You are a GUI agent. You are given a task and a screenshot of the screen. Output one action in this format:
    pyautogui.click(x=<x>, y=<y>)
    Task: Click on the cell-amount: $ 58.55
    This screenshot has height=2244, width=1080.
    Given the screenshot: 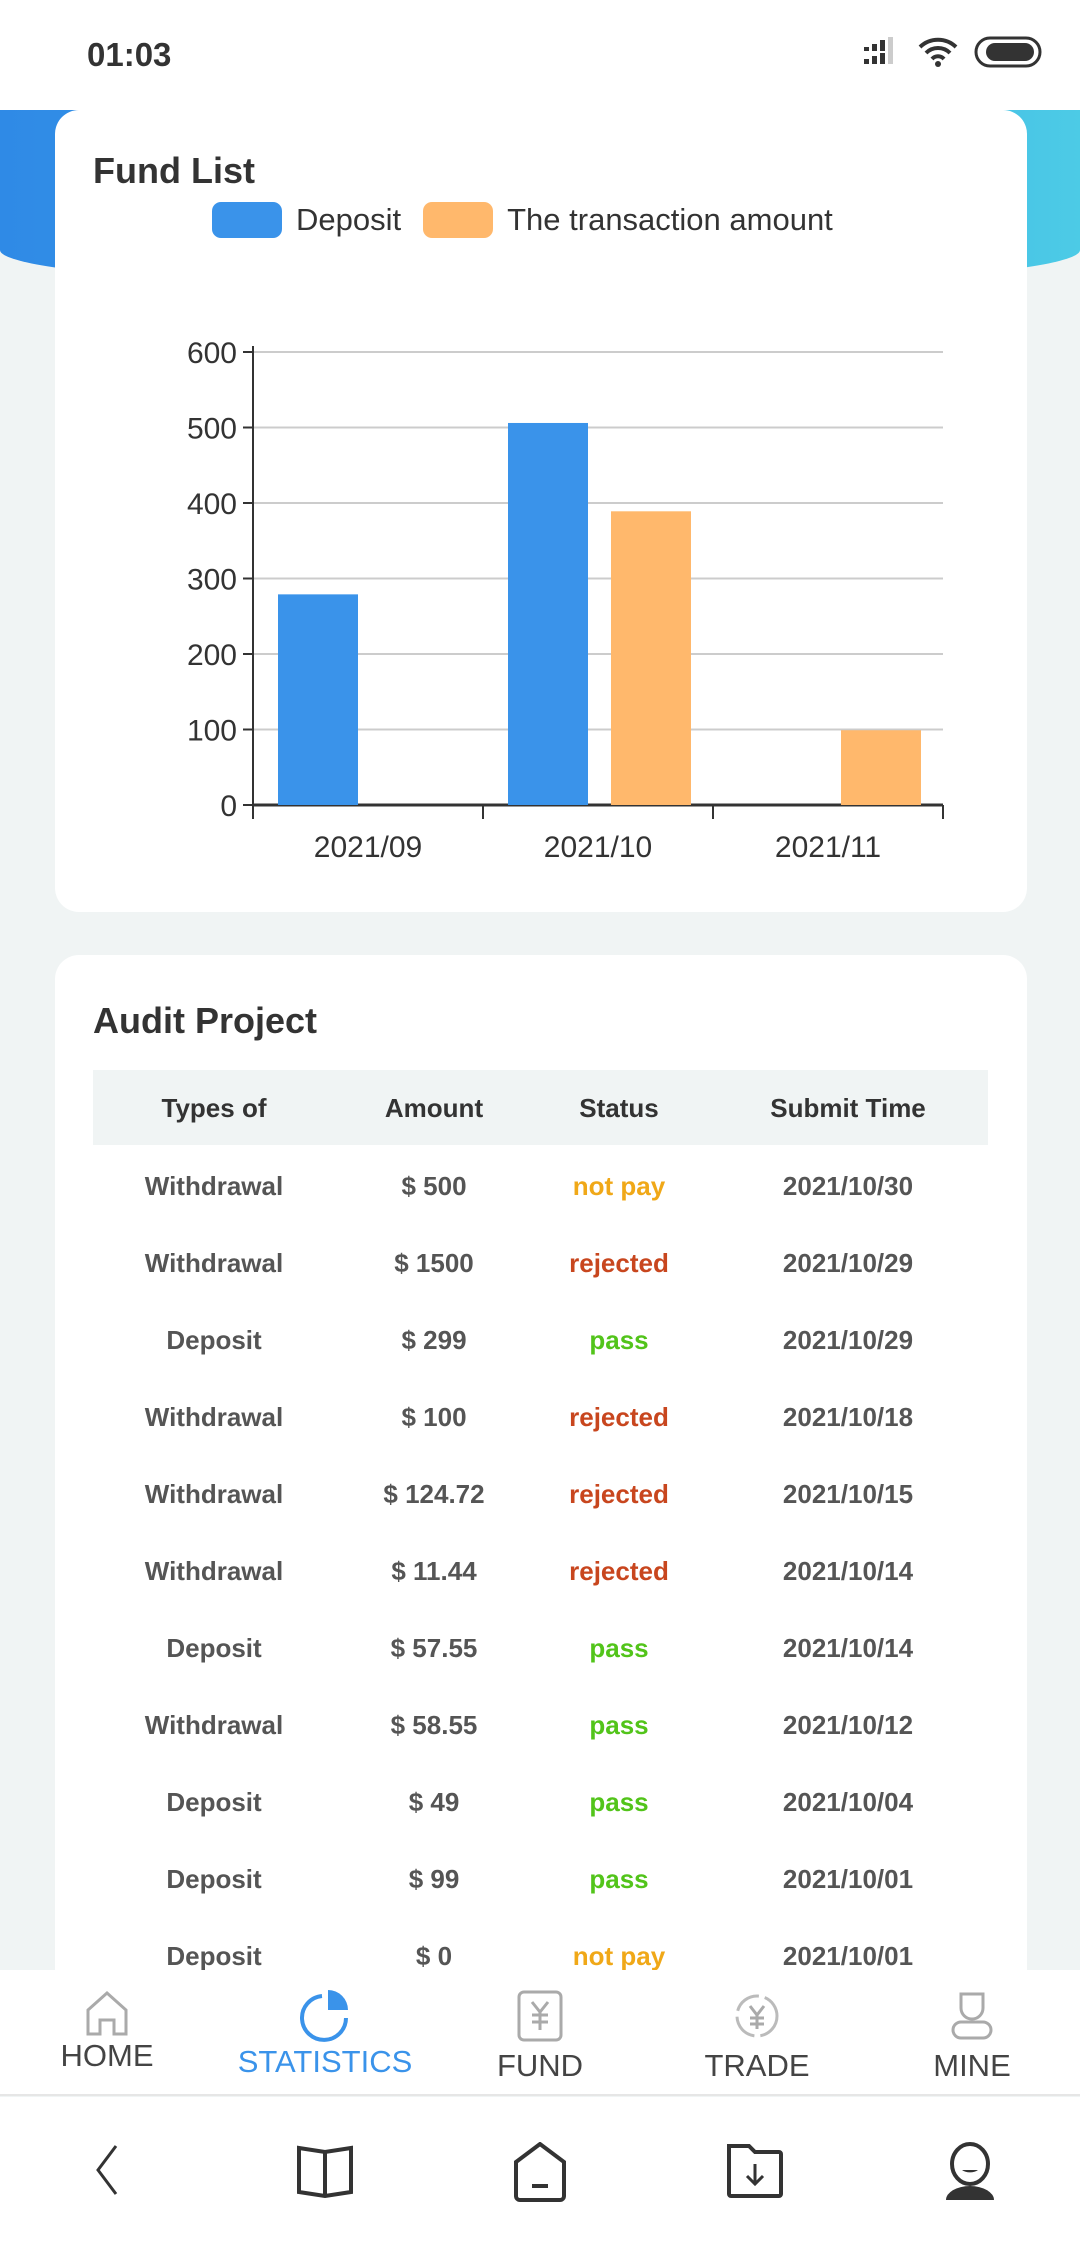 What is the action you would take?
    pyautogui.click(x=434, y=1725)
    